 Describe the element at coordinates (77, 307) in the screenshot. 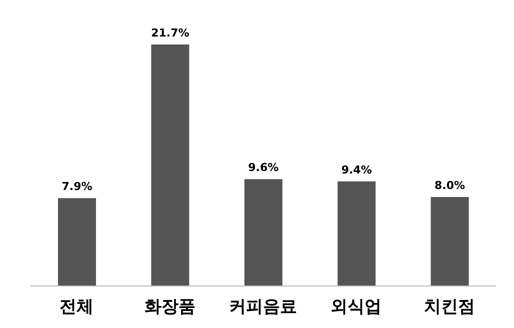

I see `x-tick-label: 전체` at that location.